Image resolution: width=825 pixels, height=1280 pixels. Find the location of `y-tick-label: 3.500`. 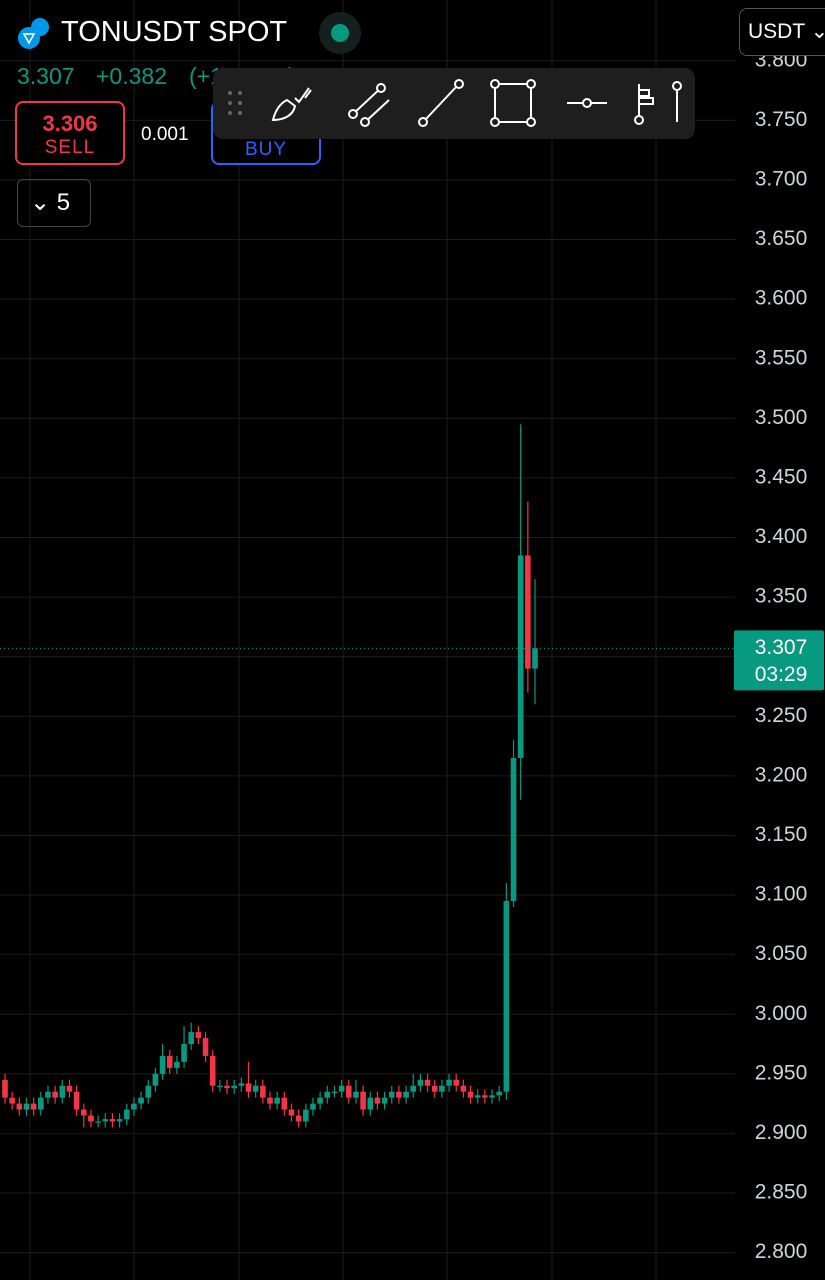

y-tick-label: 3.500 is located at coordinates (781, 417).